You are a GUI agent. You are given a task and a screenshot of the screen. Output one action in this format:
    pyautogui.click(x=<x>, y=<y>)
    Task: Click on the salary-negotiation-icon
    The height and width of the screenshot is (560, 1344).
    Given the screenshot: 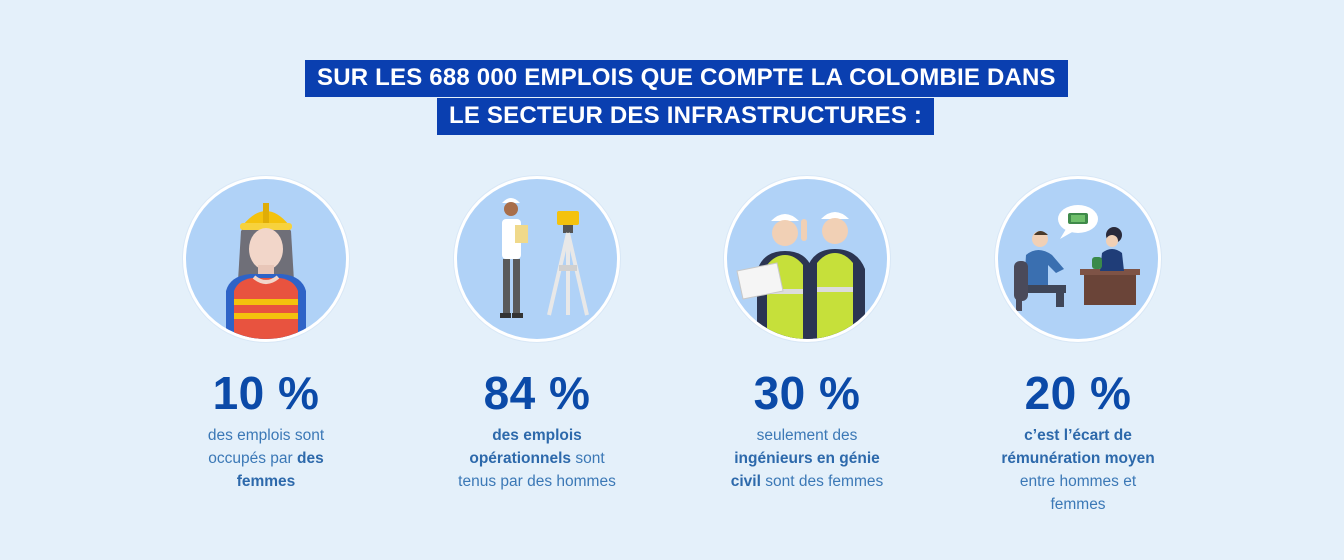 What is the action you would take?
    pyautogui.click(x=1078, y=259)
    